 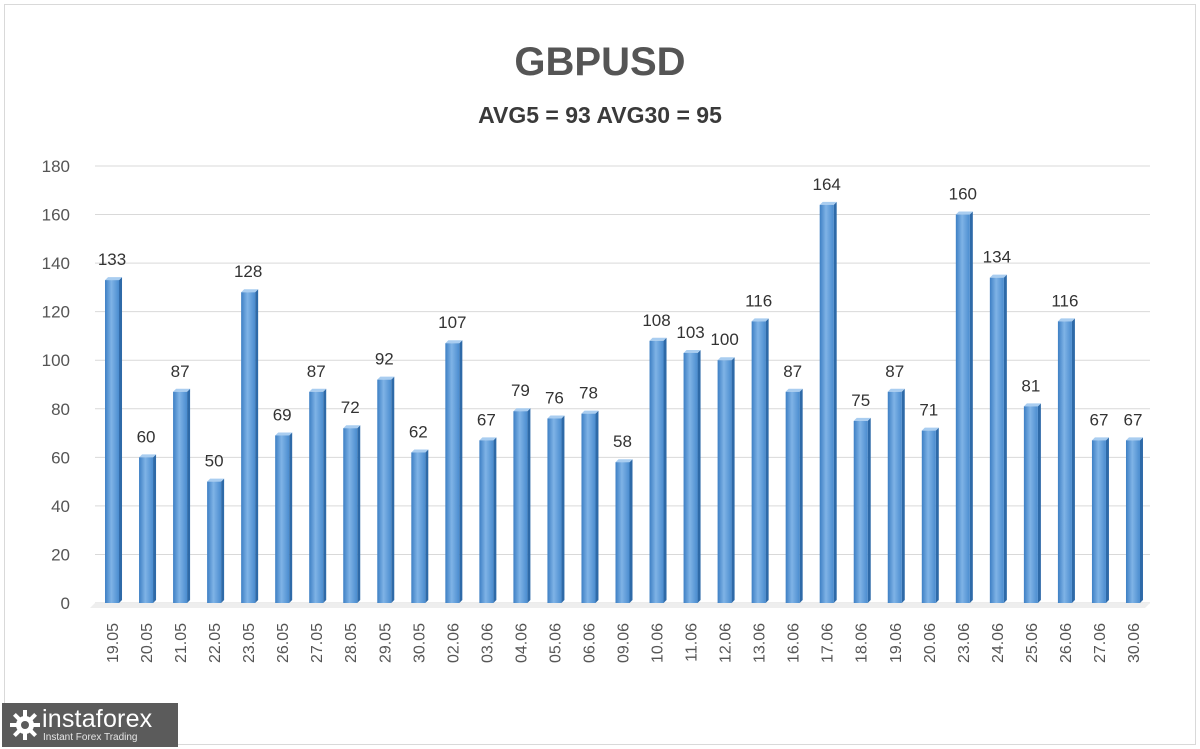 I want to click on x-tick-label: 17.06, so click(x=828, y=643).